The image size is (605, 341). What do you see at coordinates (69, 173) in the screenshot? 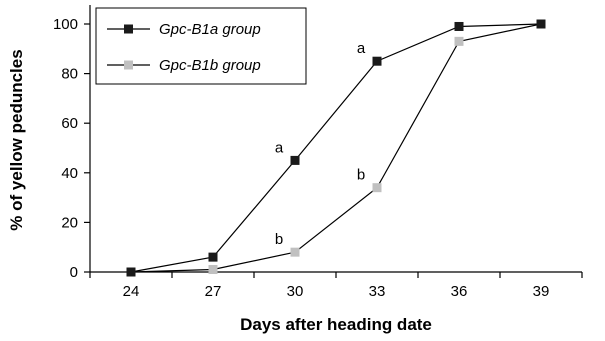
I see `y-tick-label: 40` at bounding box center [69, 173].